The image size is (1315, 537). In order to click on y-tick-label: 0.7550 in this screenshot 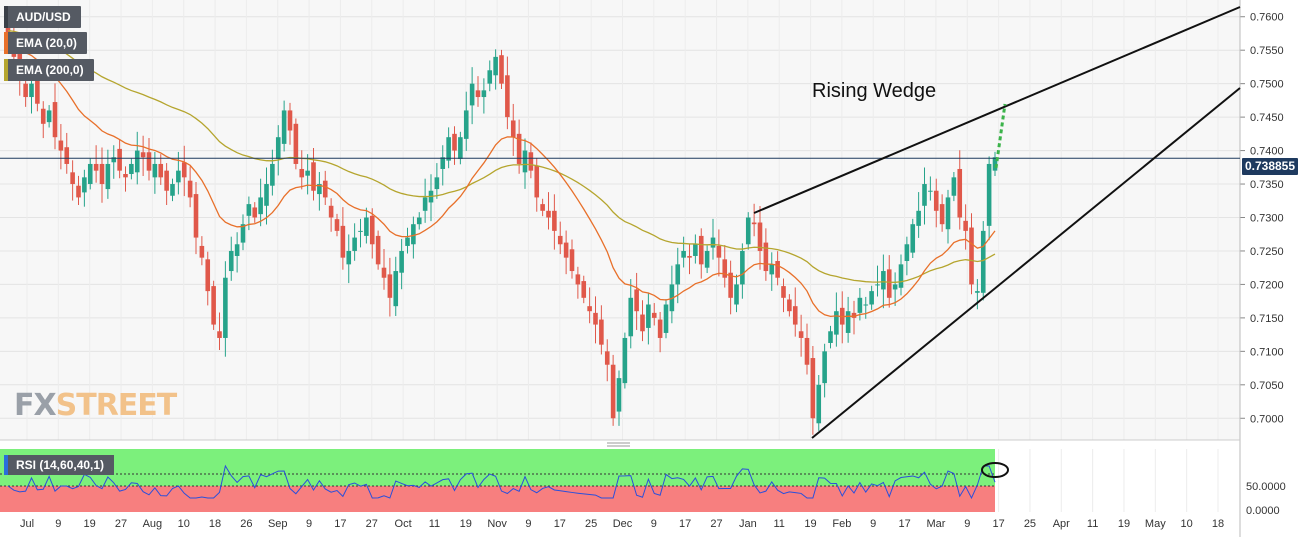, I will do `click(1267, 51)`.